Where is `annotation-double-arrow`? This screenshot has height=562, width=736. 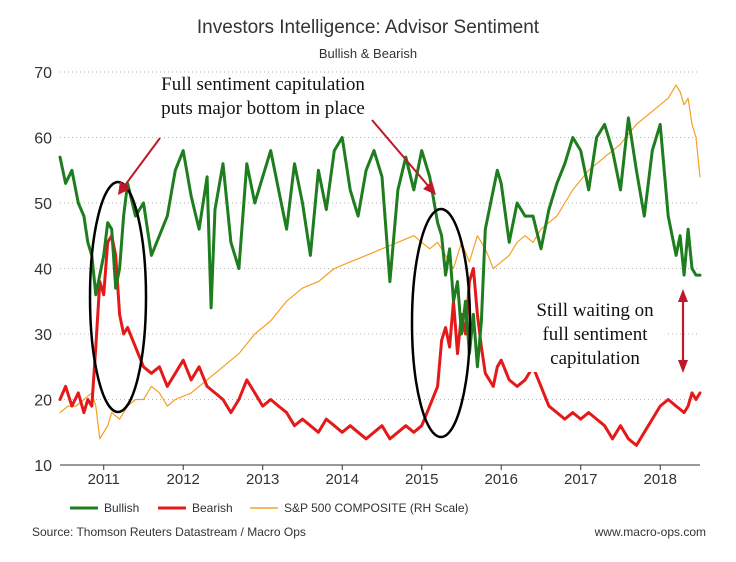
annotation-double-arrow is located at coordinates (683, 331).